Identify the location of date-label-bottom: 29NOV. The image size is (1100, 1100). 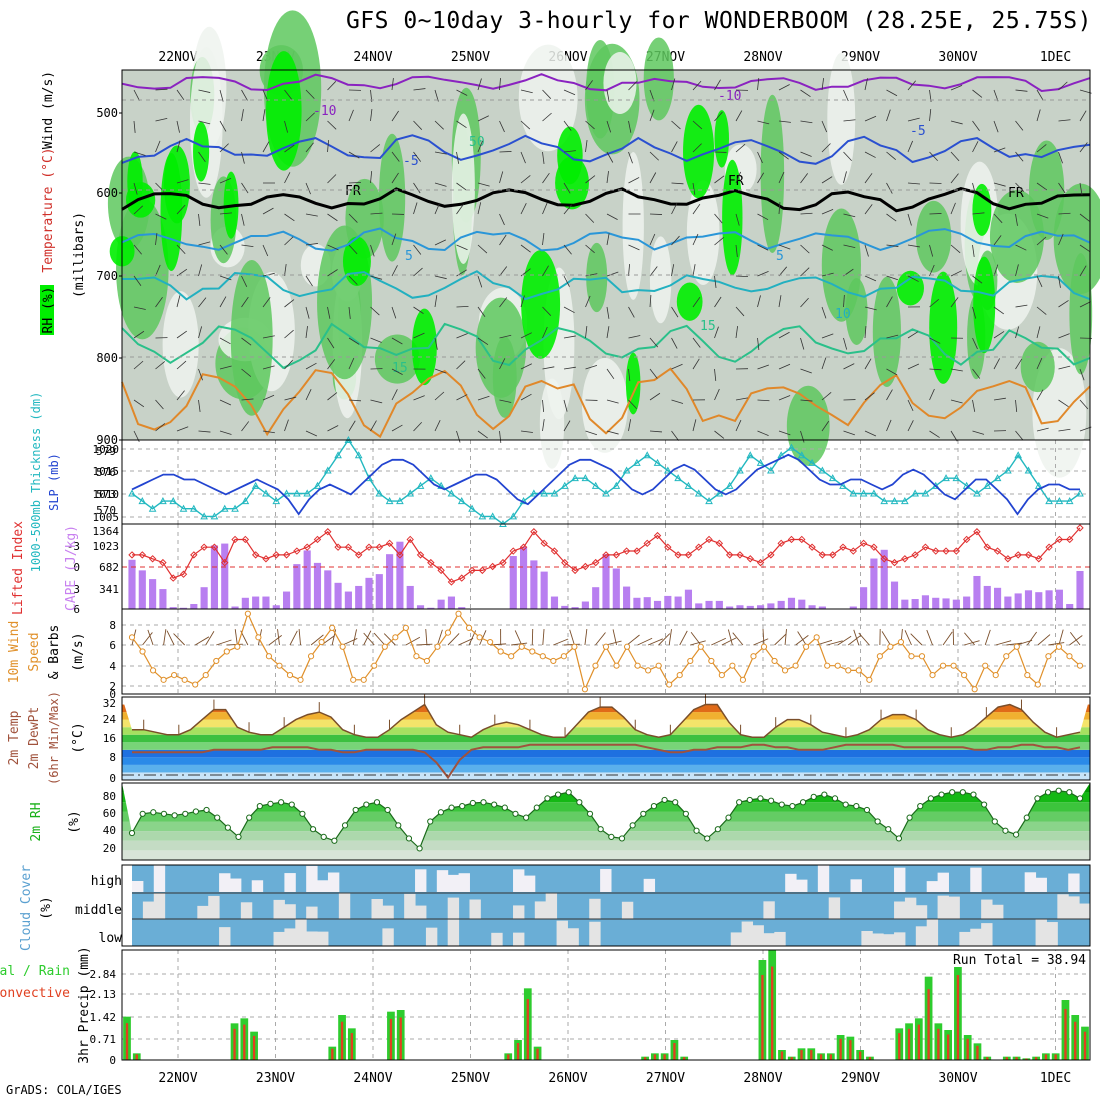
(860, 1078).